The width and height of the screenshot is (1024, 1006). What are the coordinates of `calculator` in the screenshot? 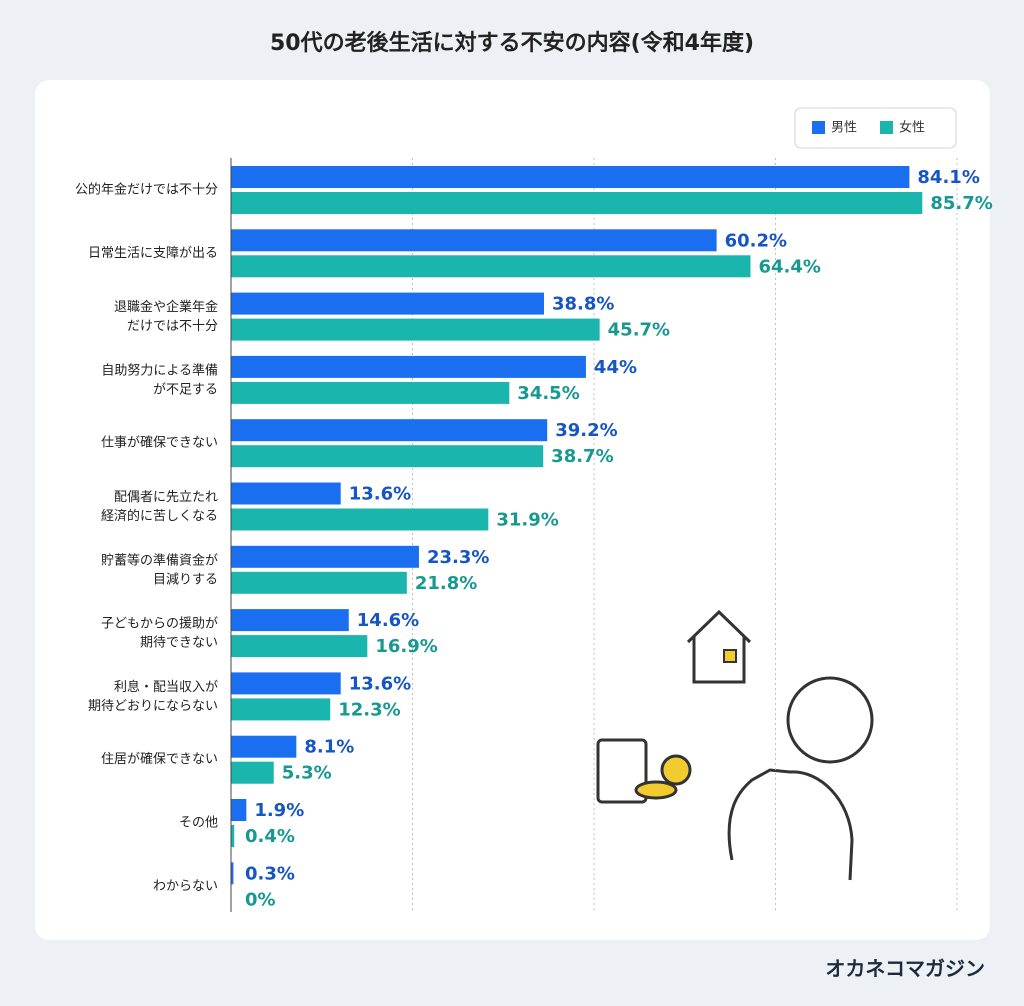 It's located at (622, 771).